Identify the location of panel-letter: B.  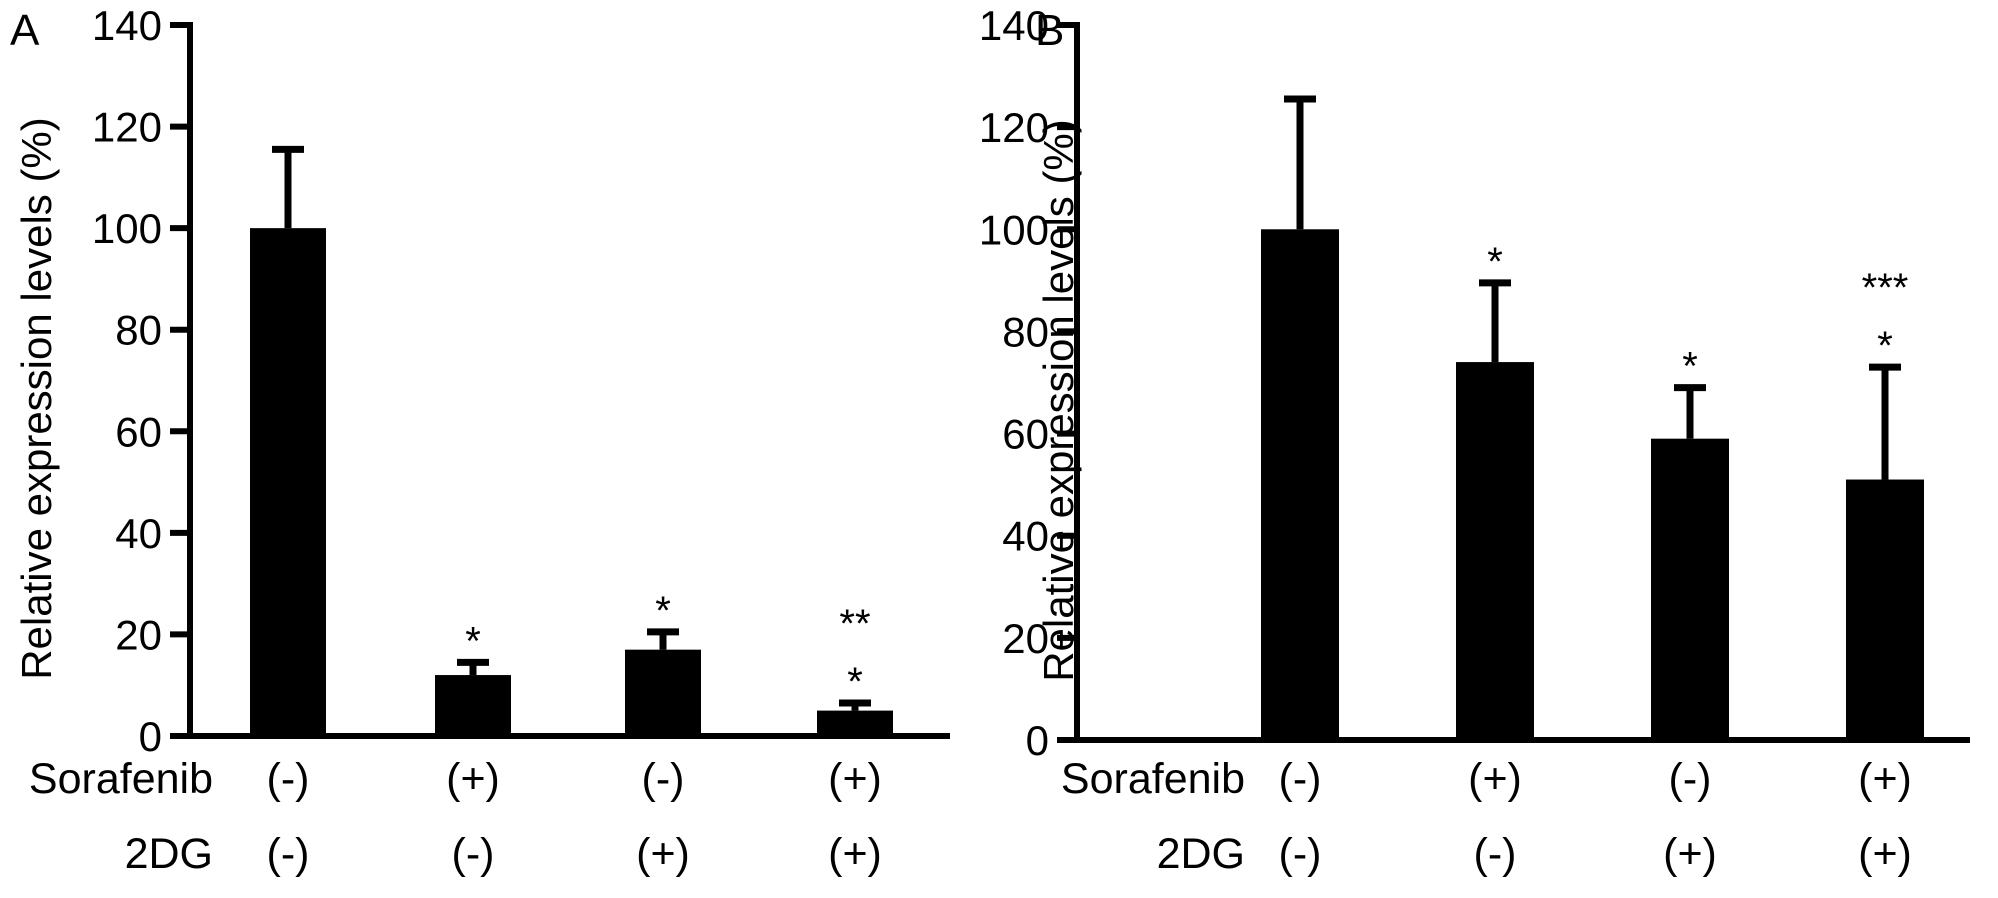
(1049, 30).